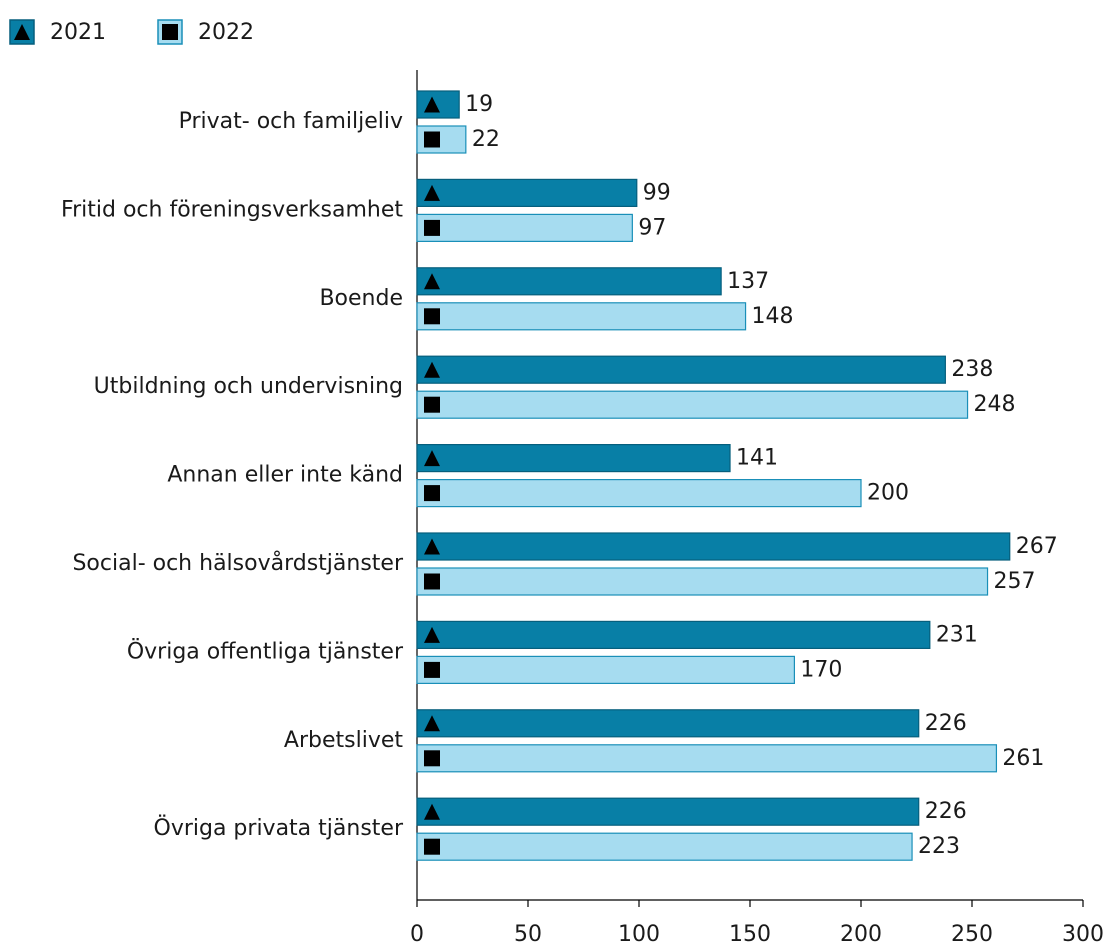  I want to click on category-label: Boende, so click(361, 298).